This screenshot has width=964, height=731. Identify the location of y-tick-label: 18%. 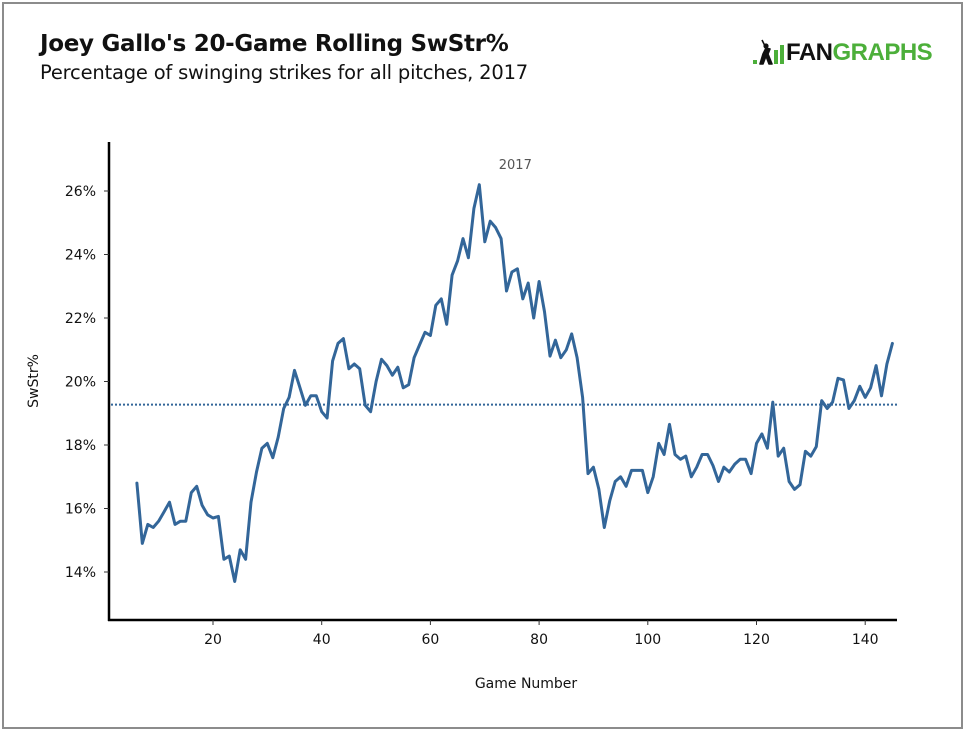
(80, 446).